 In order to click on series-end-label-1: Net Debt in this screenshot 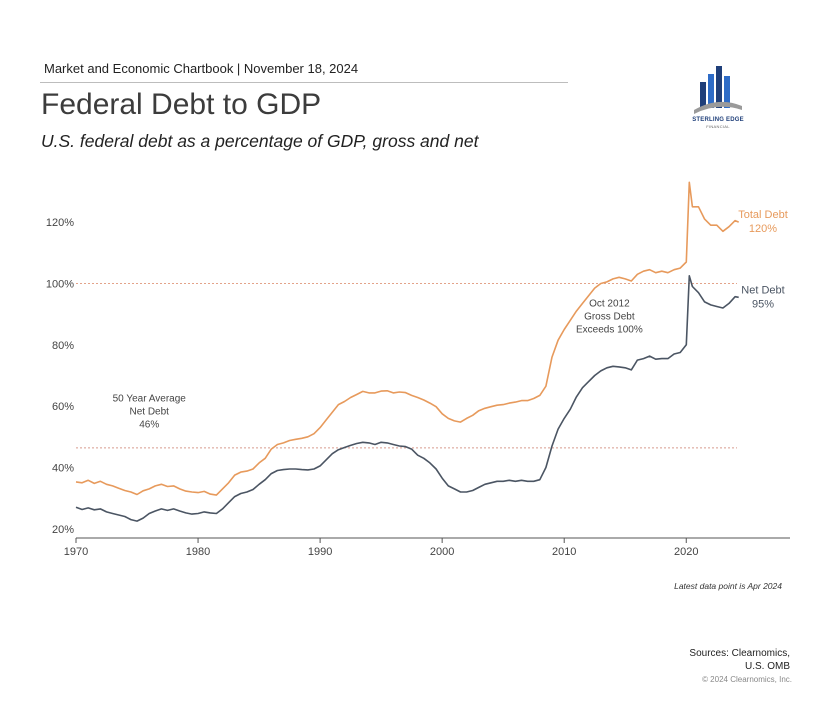, I will do `click(762, 290)`.